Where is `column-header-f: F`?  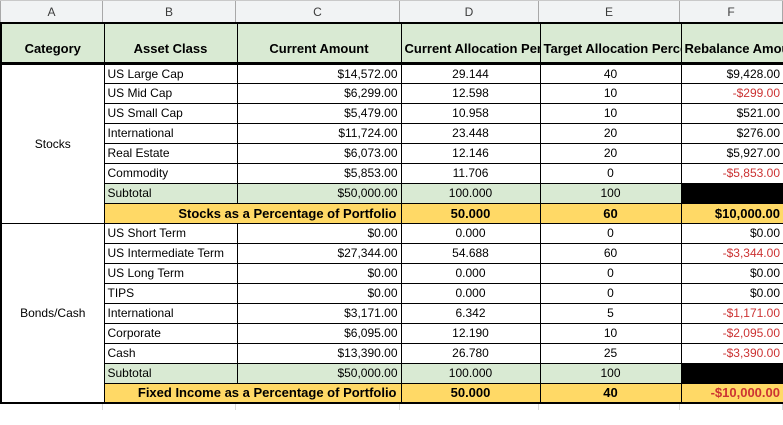 column-header-f: F is located at coordinates (731, 11).